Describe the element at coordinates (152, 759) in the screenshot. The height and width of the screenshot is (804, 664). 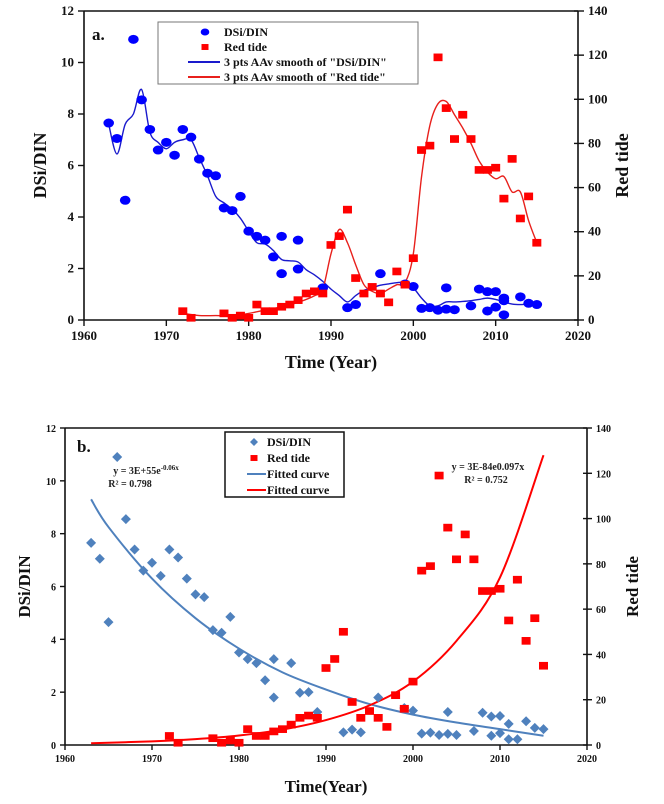
I see `x-tick-label: 1970` at that location.